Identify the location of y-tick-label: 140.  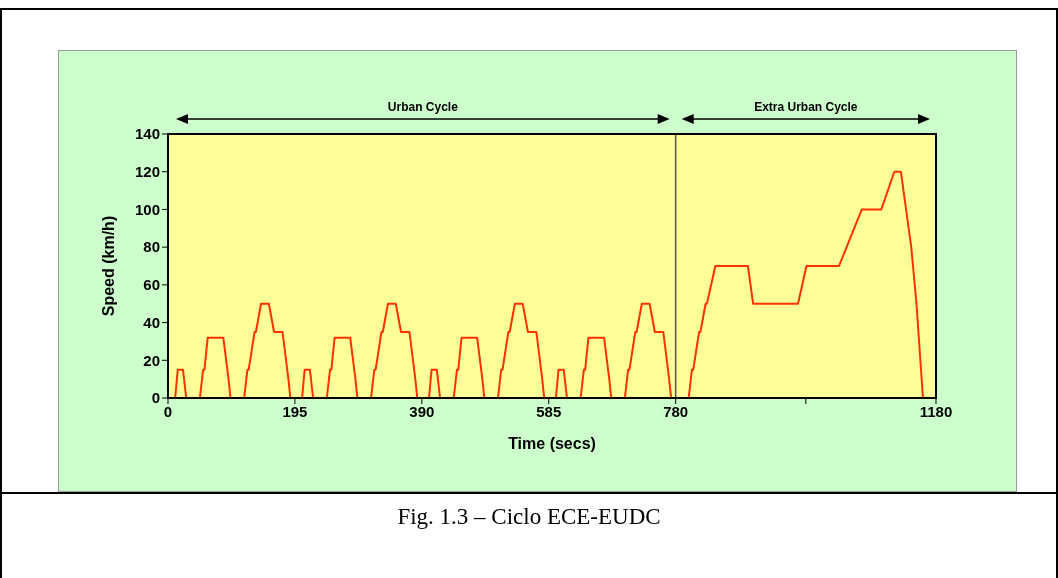
(147, 134).